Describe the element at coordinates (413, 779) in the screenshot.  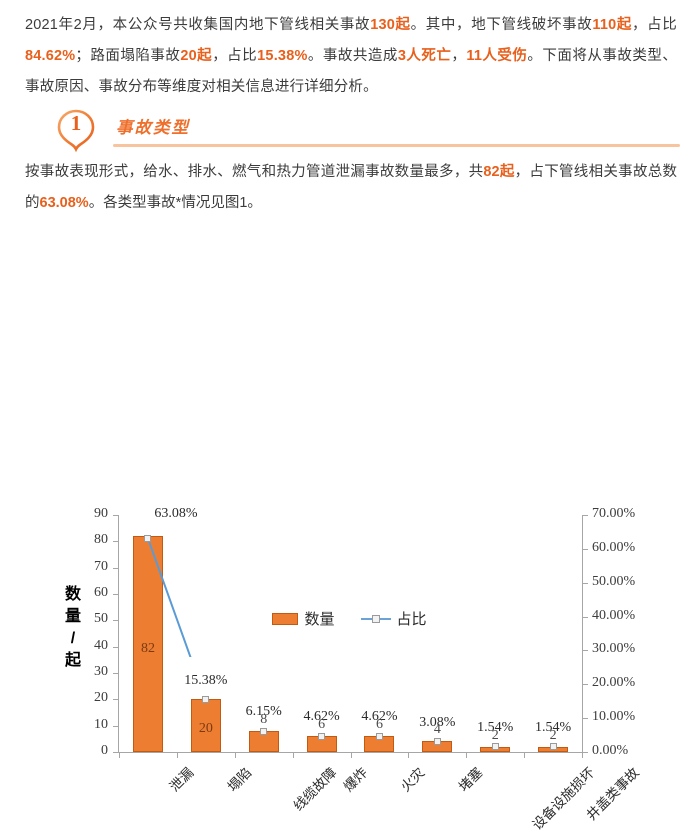
I see `category-label-4: 火灾` at that location.